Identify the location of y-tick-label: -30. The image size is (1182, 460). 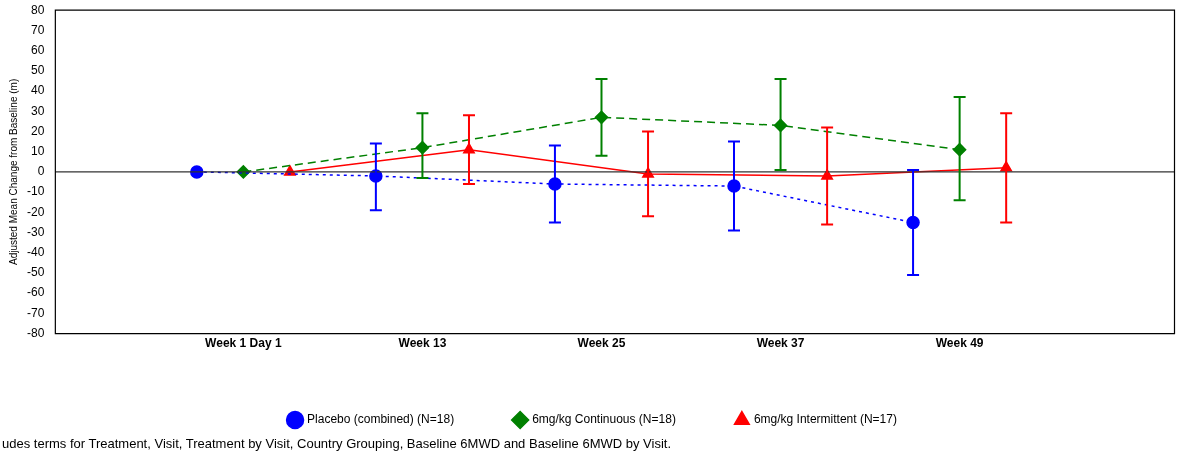
(36, 231).